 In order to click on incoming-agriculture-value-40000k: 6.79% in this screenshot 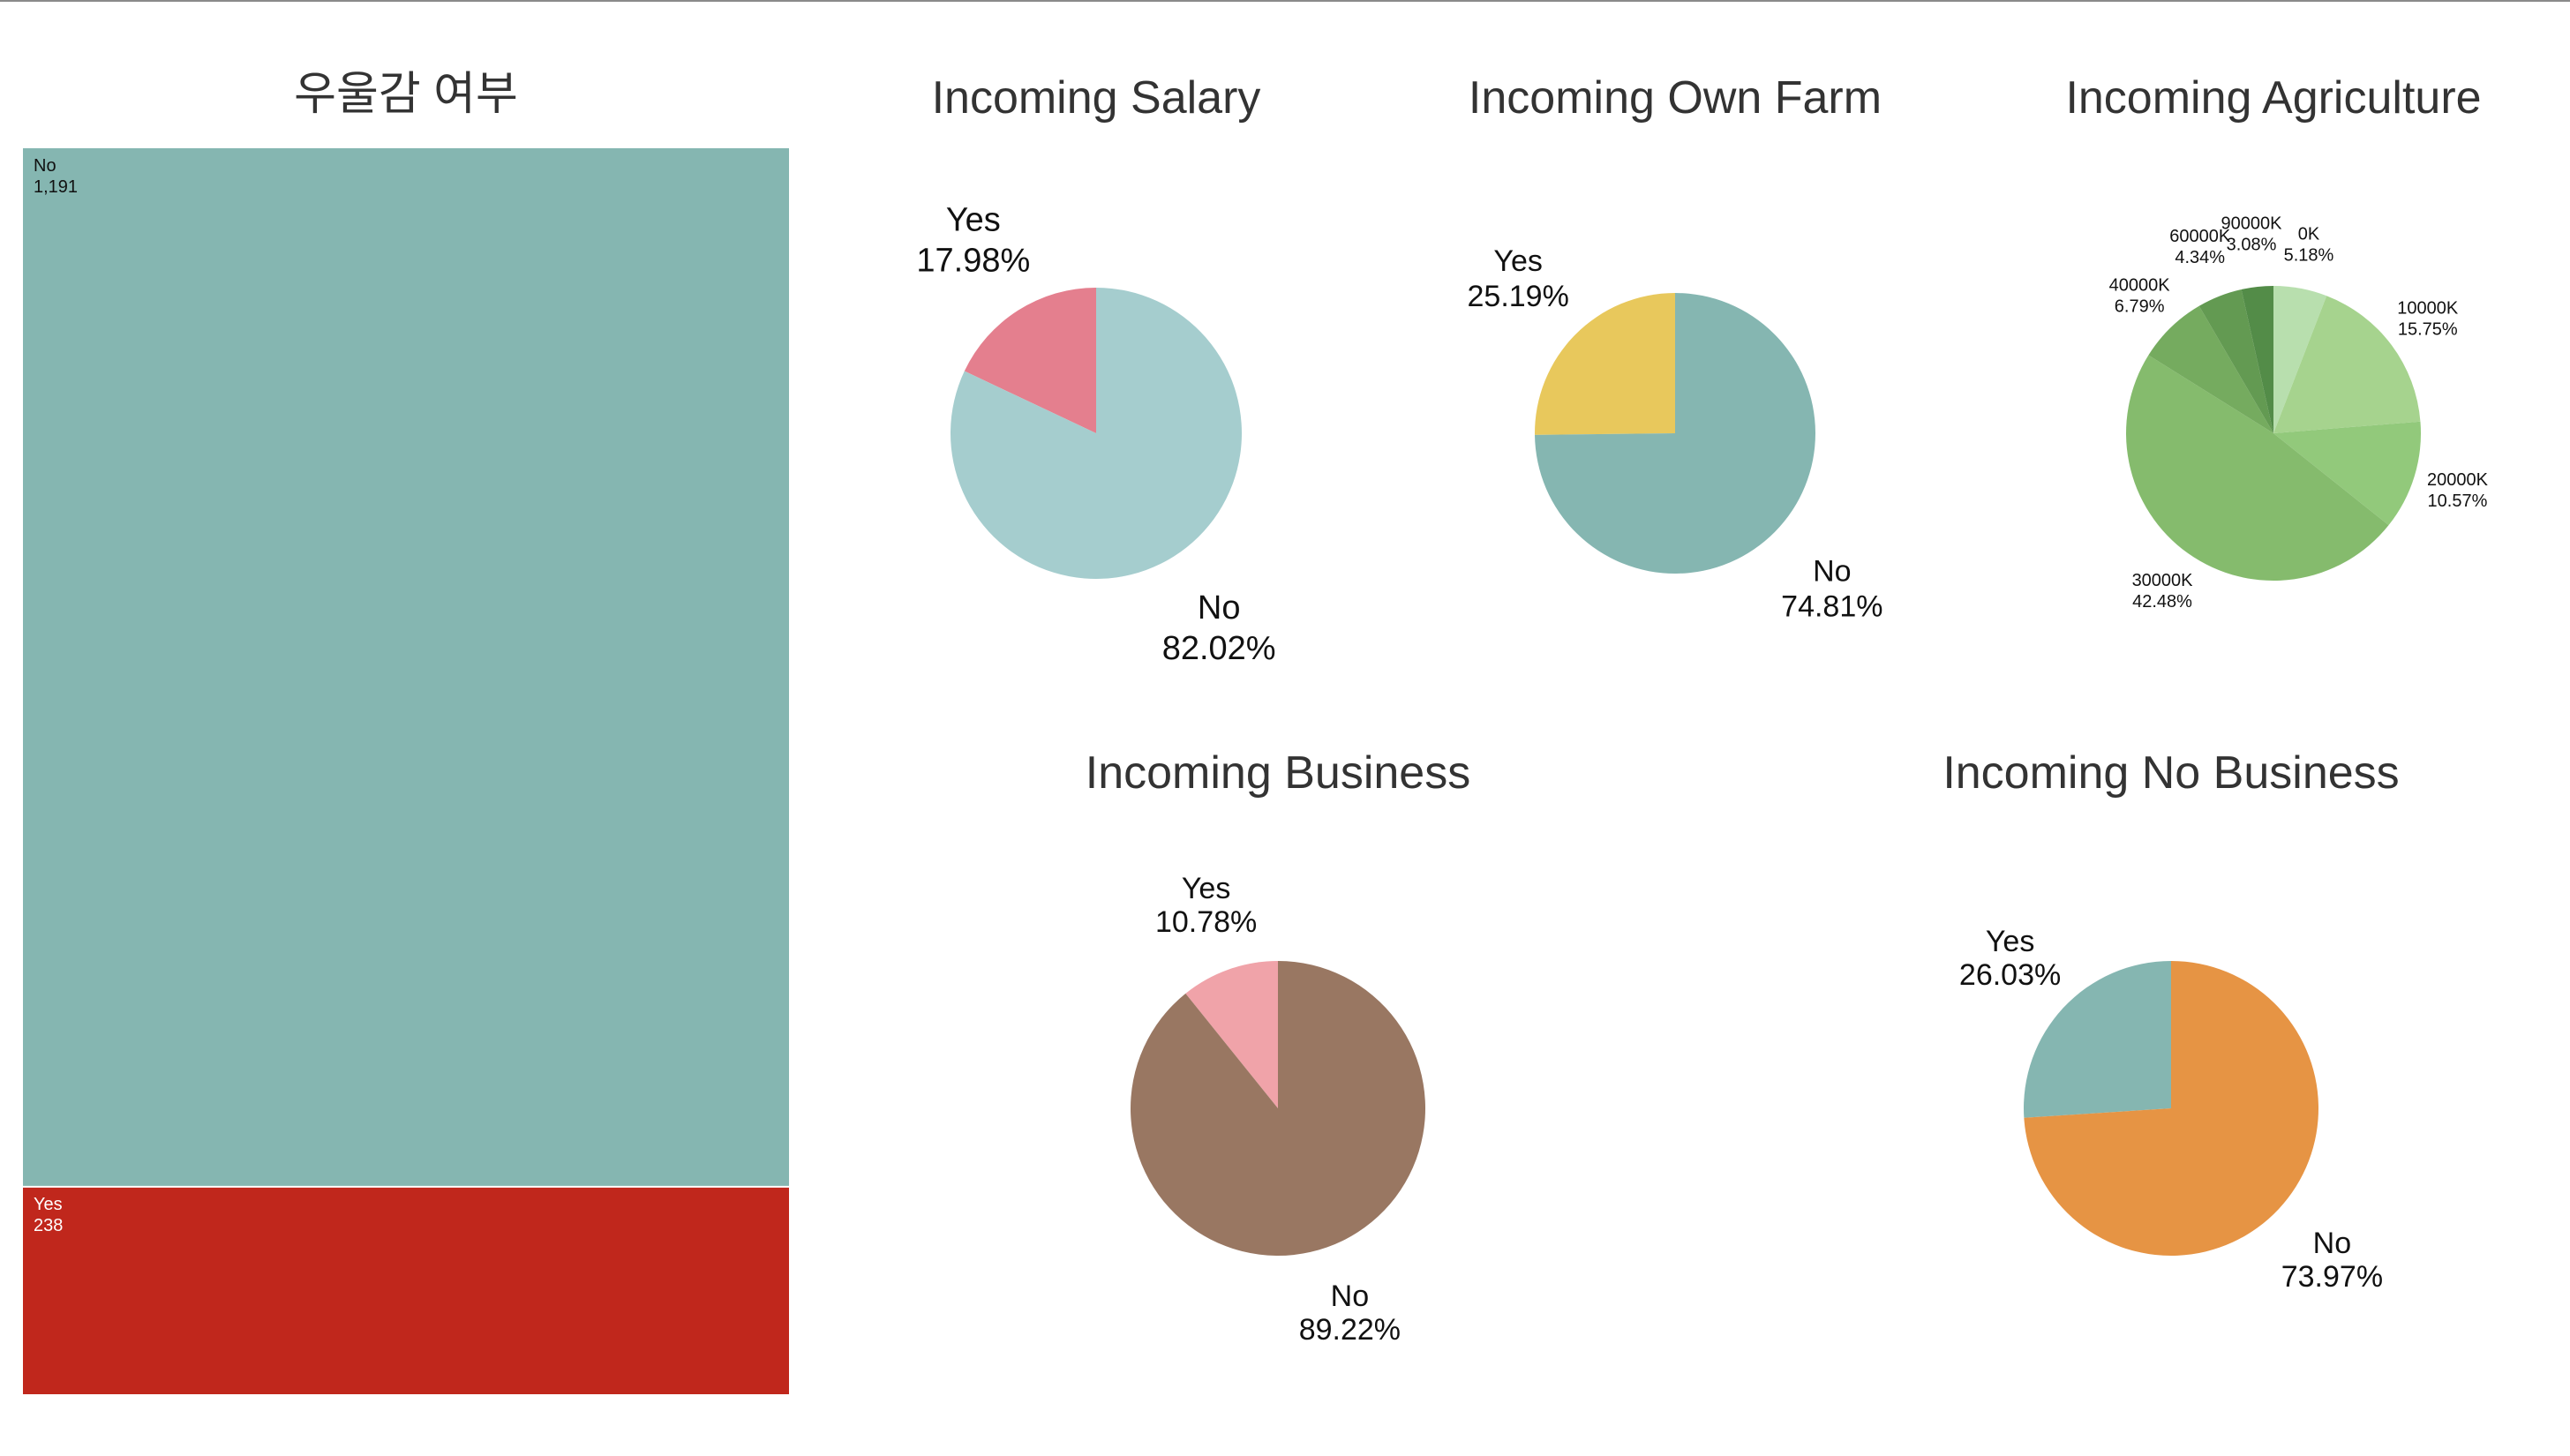, I will do `click(2140, 307)`.